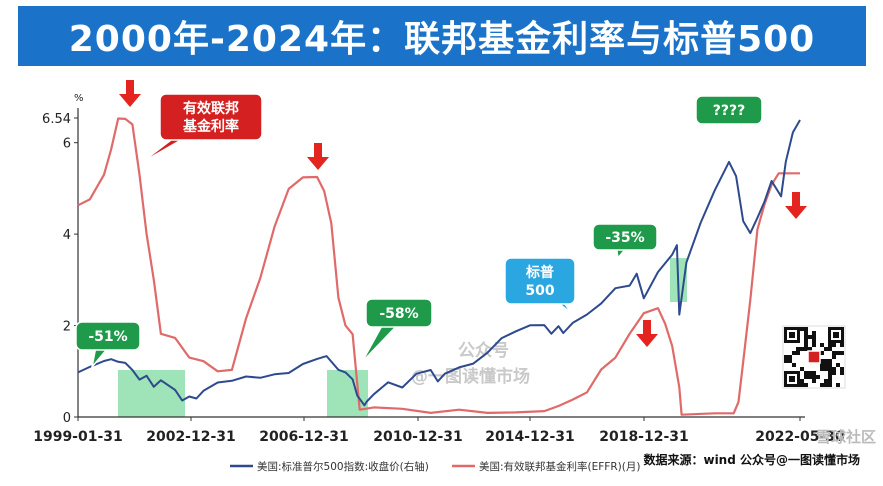 This screenshot has height=486, width=883. Describe the element at coordinates (67, 144) in the screenshot. I see `y-tick-label: 6` at that location.